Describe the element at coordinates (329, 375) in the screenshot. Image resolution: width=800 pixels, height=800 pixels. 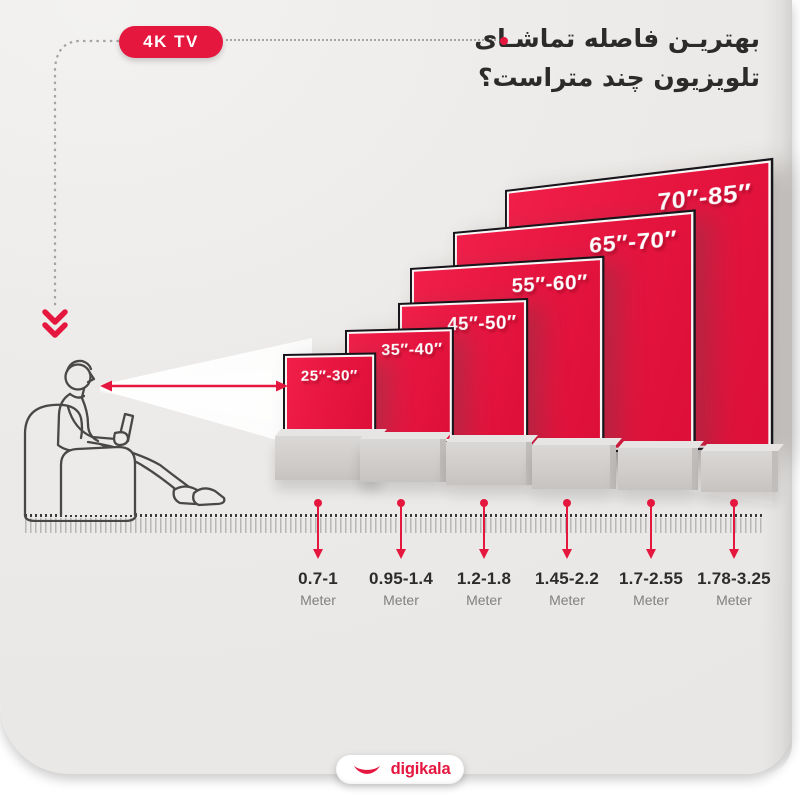
I see `tv-size-label: 25″-30″` at that location.